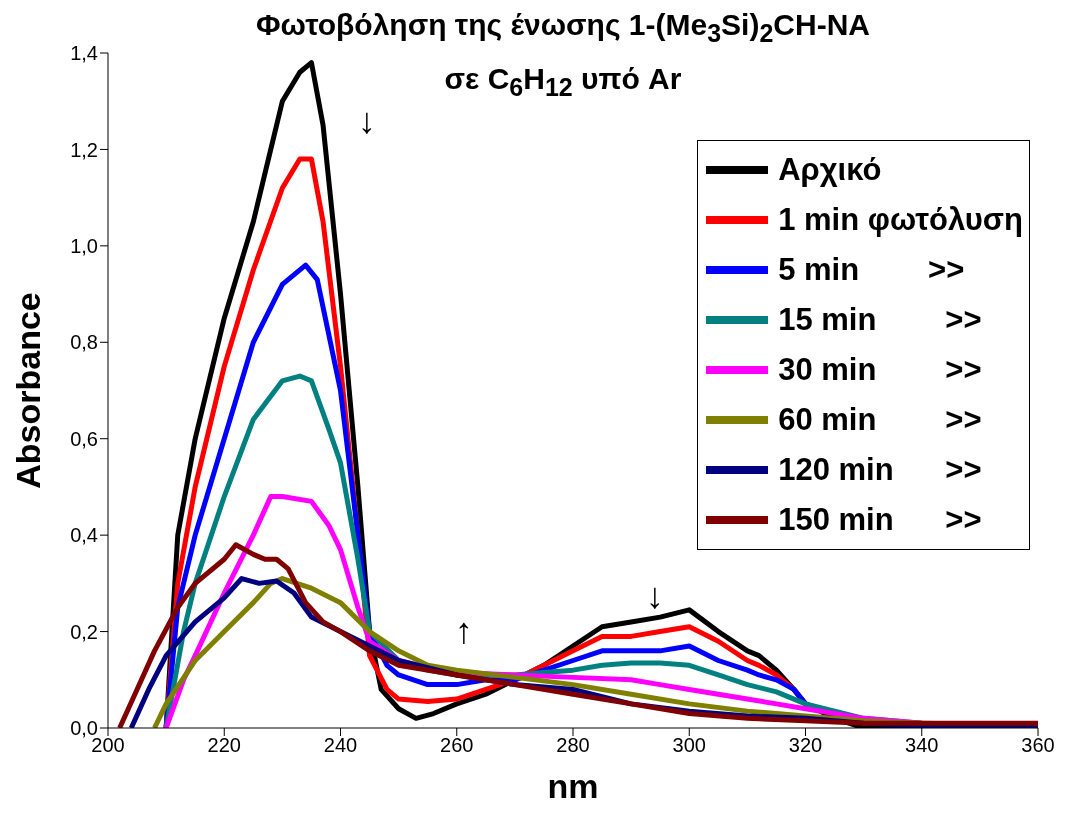 This screenshot has width=1068, height=817. Describe the element at coordinates (224, 745) in the screenshot. I see `x-tick-label: 220` at that location.